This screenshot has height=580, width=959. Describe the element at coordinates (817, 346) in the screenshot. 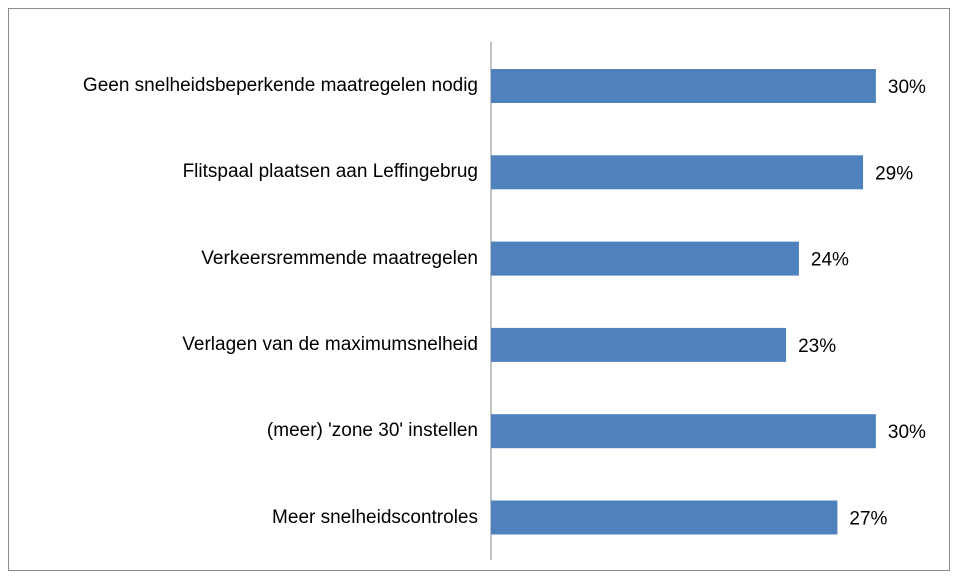

I see `data-label: 23%` at that location.